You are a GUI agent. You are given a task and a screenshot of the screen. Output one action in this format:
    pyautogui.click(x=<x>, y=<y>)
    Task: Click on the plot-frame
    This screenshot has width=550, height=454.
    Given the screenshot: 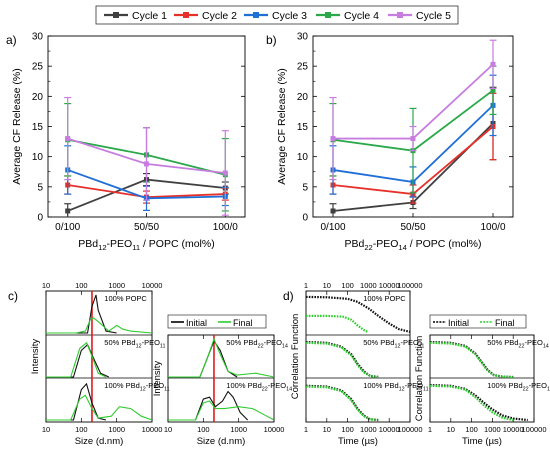 What is the action you would take?
    pyautogui.click(x=221, y=378)
    